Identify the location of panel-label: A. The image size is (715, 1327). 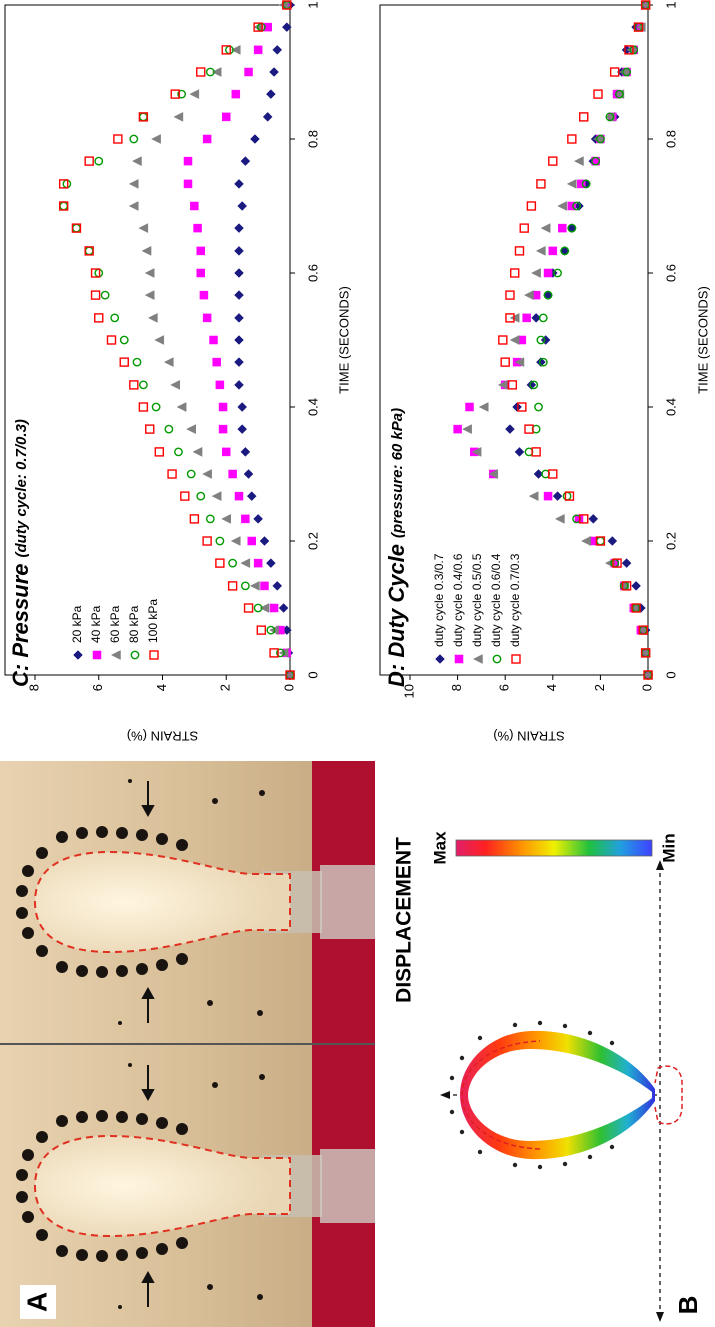
(36, 1302).